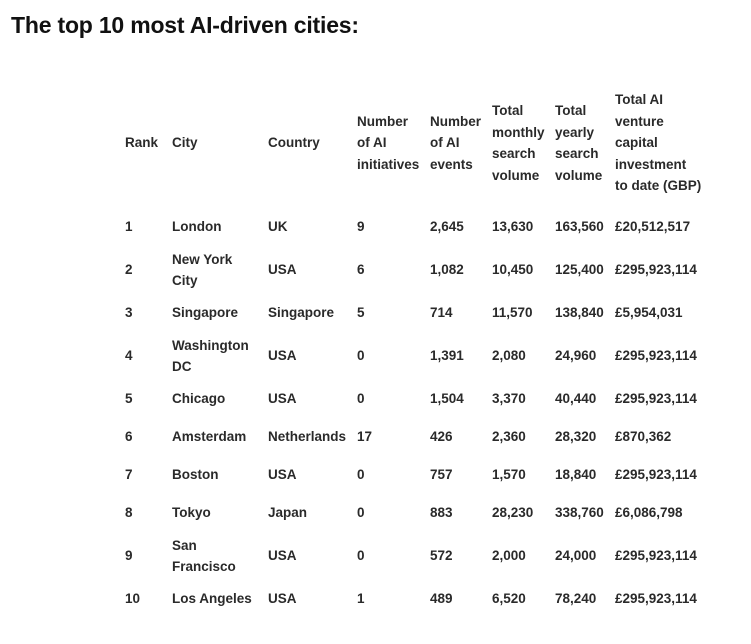 Image resolution: width=751 pixels, height=644 pixels. Describe the element at coordinates (129, 356) in the screenshot. I see `cell-rank: 4` at that location.